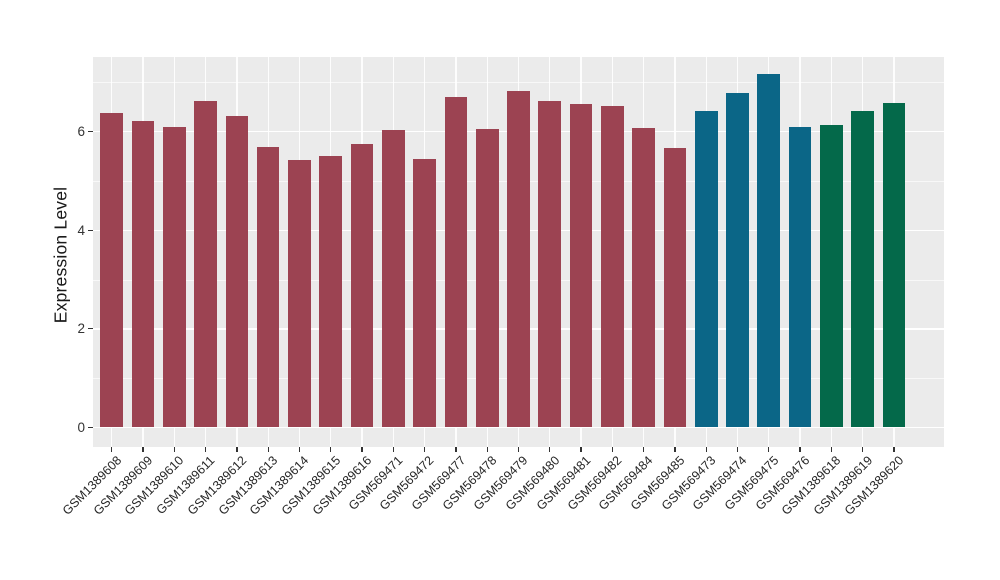  I want to click on bar-GSM569478, so click(487, 278).